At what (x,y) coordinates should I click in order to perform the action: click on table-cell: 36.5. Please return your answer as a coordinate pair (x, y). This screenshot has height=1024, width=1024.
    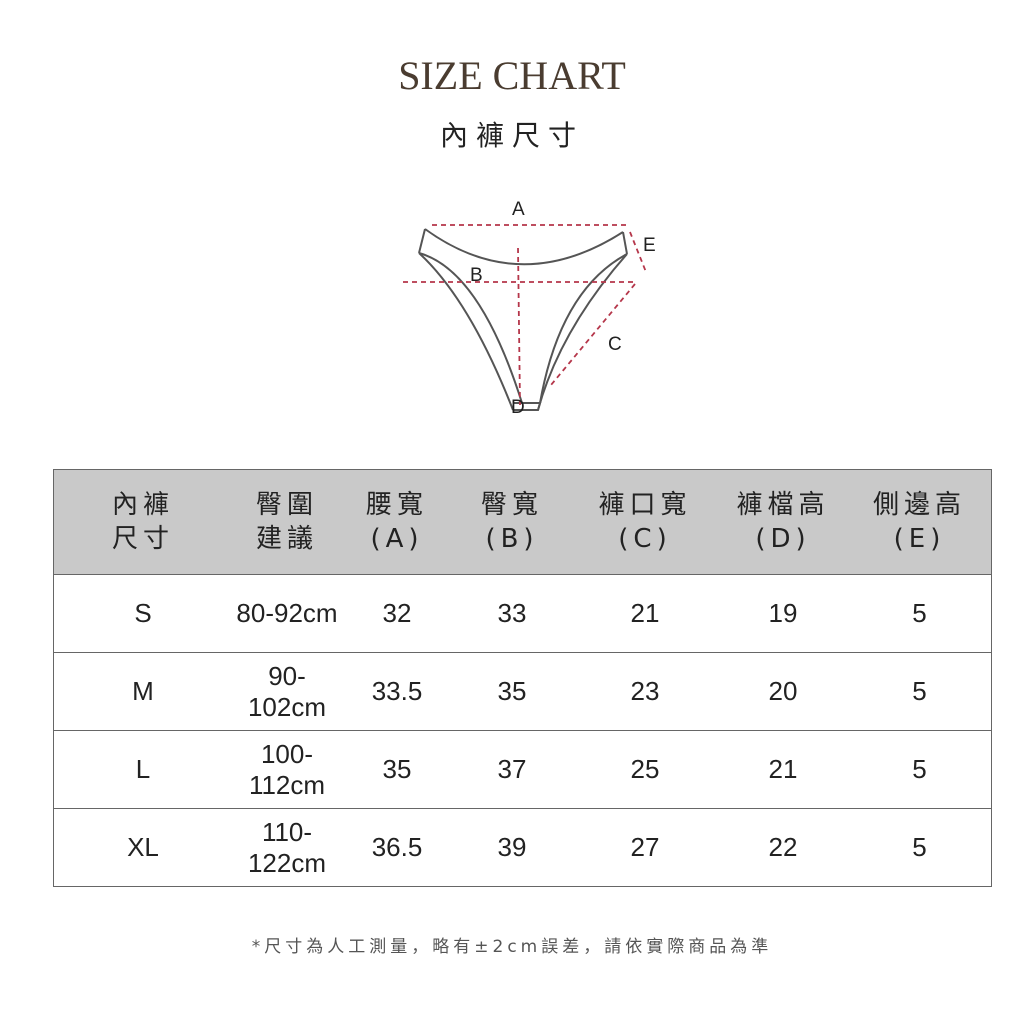
    Looking at the image, I should click on (397, 847).